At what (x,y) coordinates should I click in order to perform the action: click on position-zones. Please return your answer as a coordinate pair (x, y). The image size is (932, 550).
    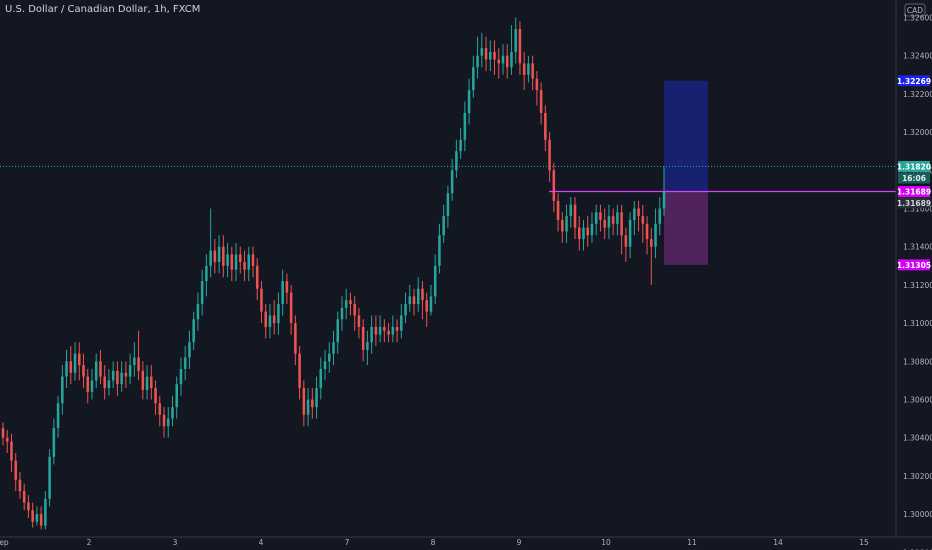
    Looking at the image, I should click on (686, 172).